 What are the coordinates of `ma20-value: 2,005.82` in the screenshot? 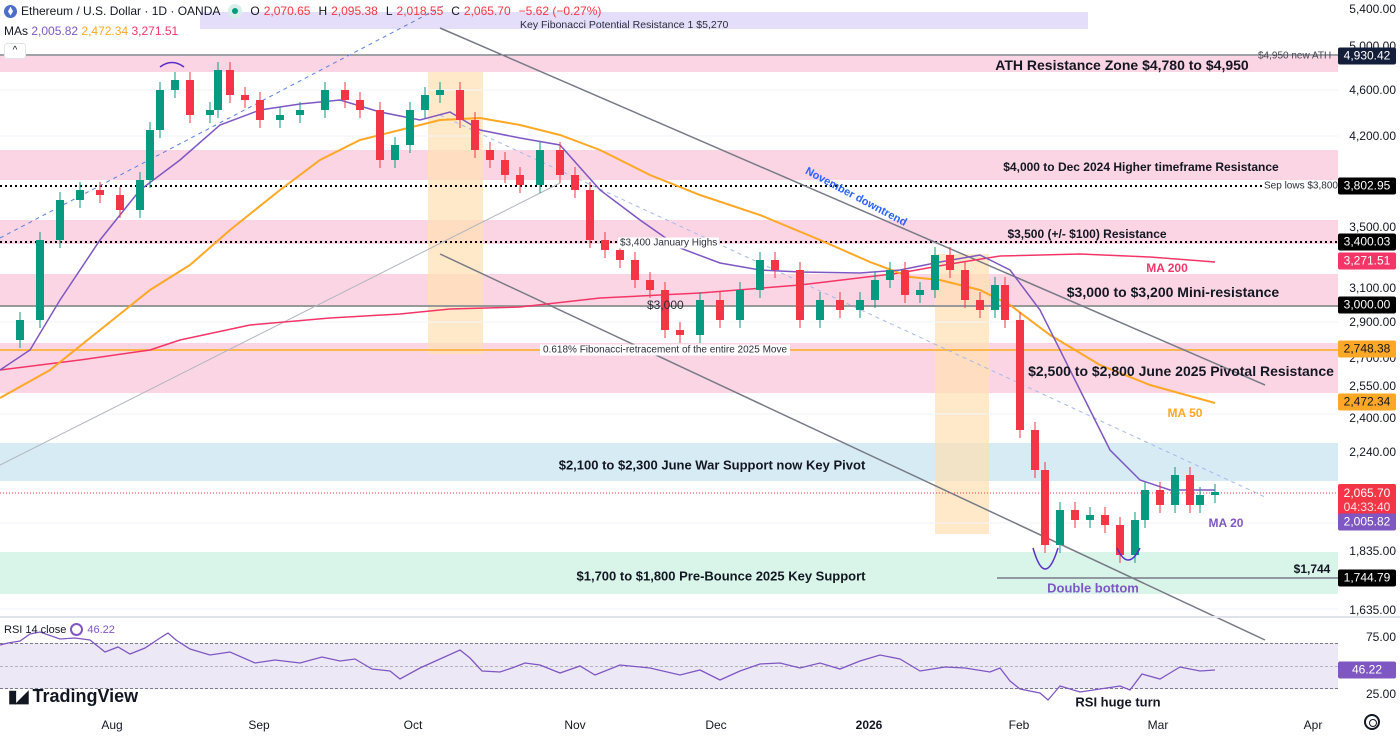 It's located at (55, 31).